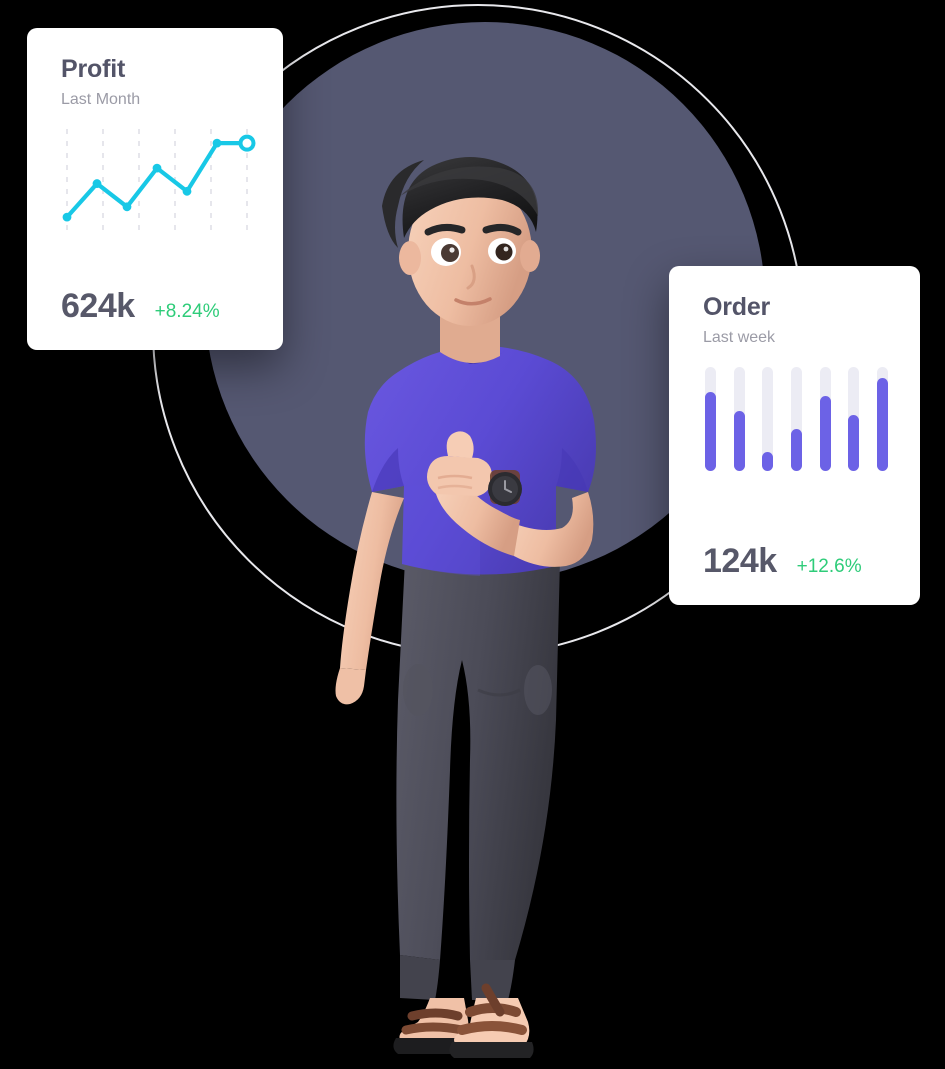 The image size is (945, 1069). I want to click on character-sandals, so click(463, 1020).